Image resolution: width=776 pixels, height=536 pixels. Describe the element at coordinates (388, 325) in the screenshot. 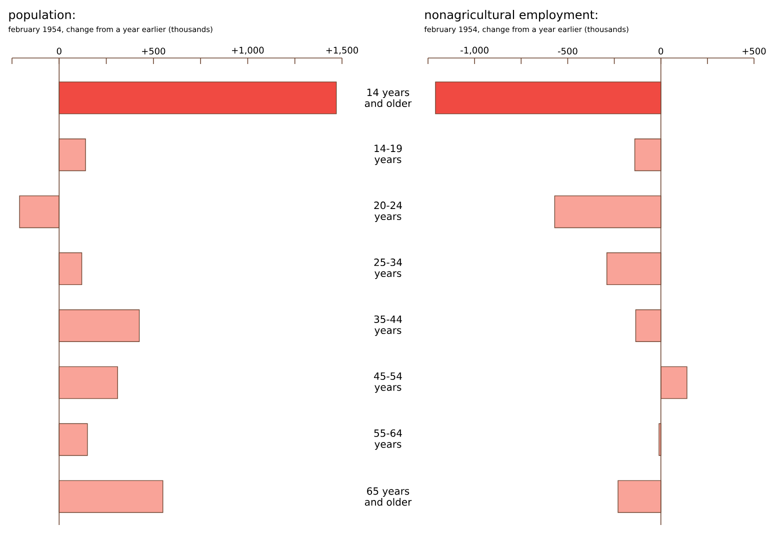

I see `y-tick-label: 35-44 years` at that location.